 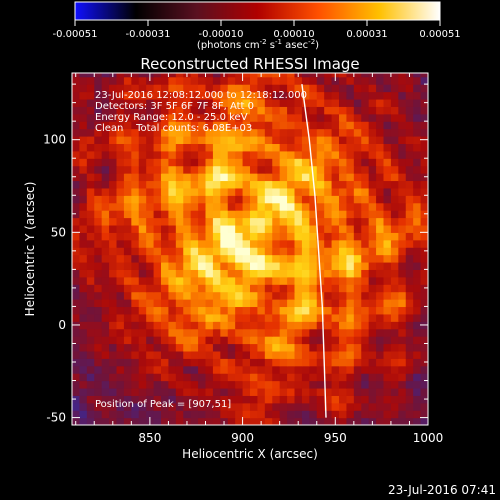 I want to click on info-line: Detectors: 3F 5F 6F 7F 8F, Att 0, so click(x=174, y=106).